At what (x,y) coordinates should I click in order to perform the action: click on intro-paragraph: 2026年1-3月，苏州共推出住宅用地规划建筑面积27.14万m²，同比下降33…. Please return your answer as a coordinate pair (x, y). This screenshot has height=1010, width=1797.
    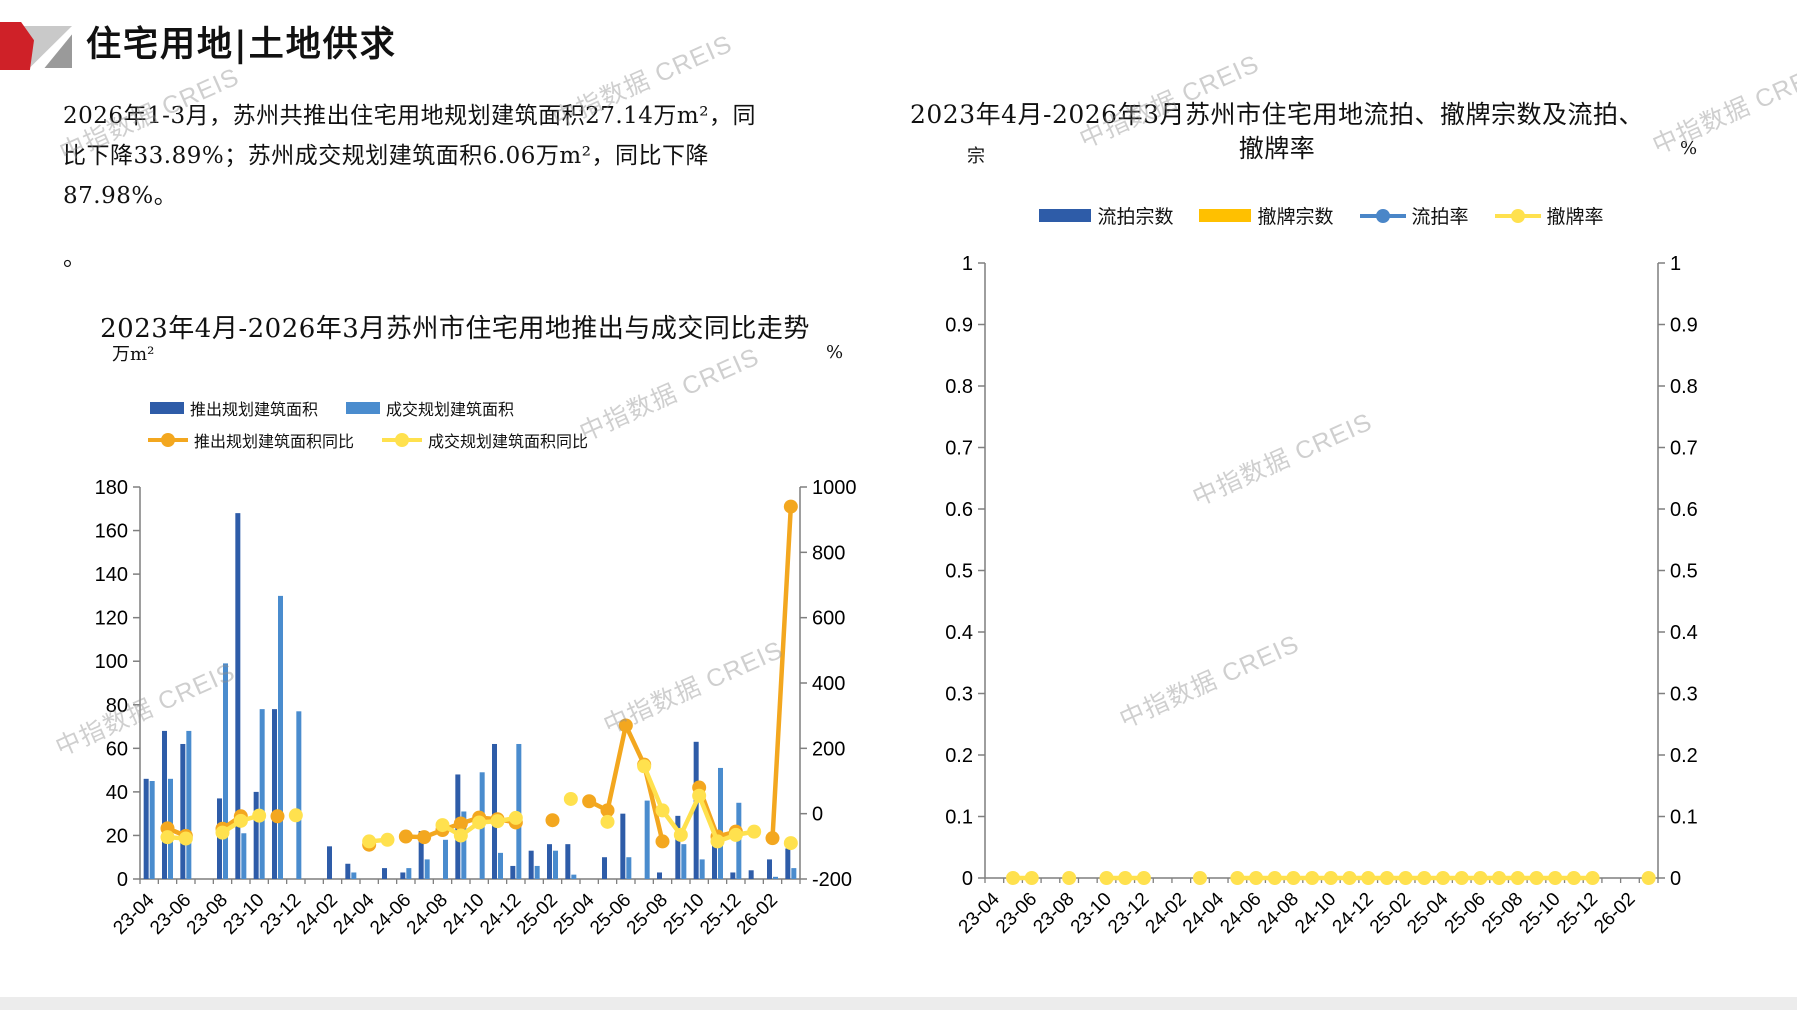
    Looking at the image, I should click on (409, 156).